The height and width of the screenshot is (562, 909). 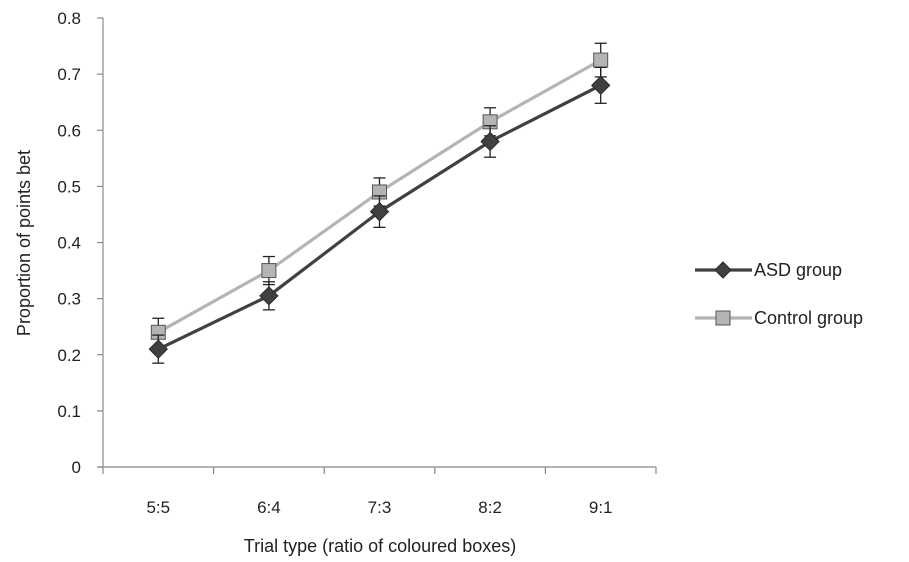 I want to click on y-tick-label: 0.6, so click(x=69, y=130).